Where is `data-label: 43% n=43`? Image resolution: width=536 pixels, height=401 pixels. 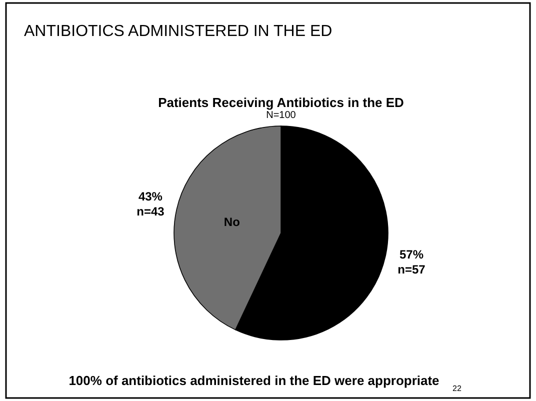 data-label: 43% n=43 is located at coordinates (150, 203).